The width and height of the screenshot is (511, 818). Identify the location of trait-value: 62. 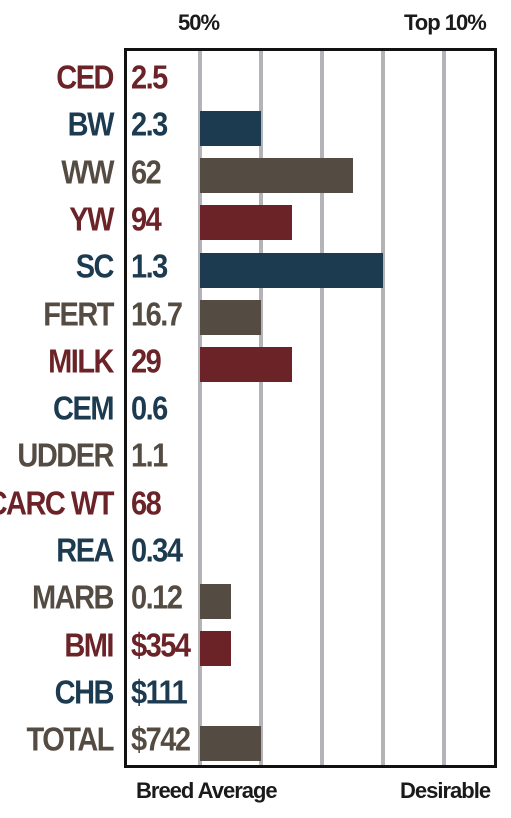
(146, 172).